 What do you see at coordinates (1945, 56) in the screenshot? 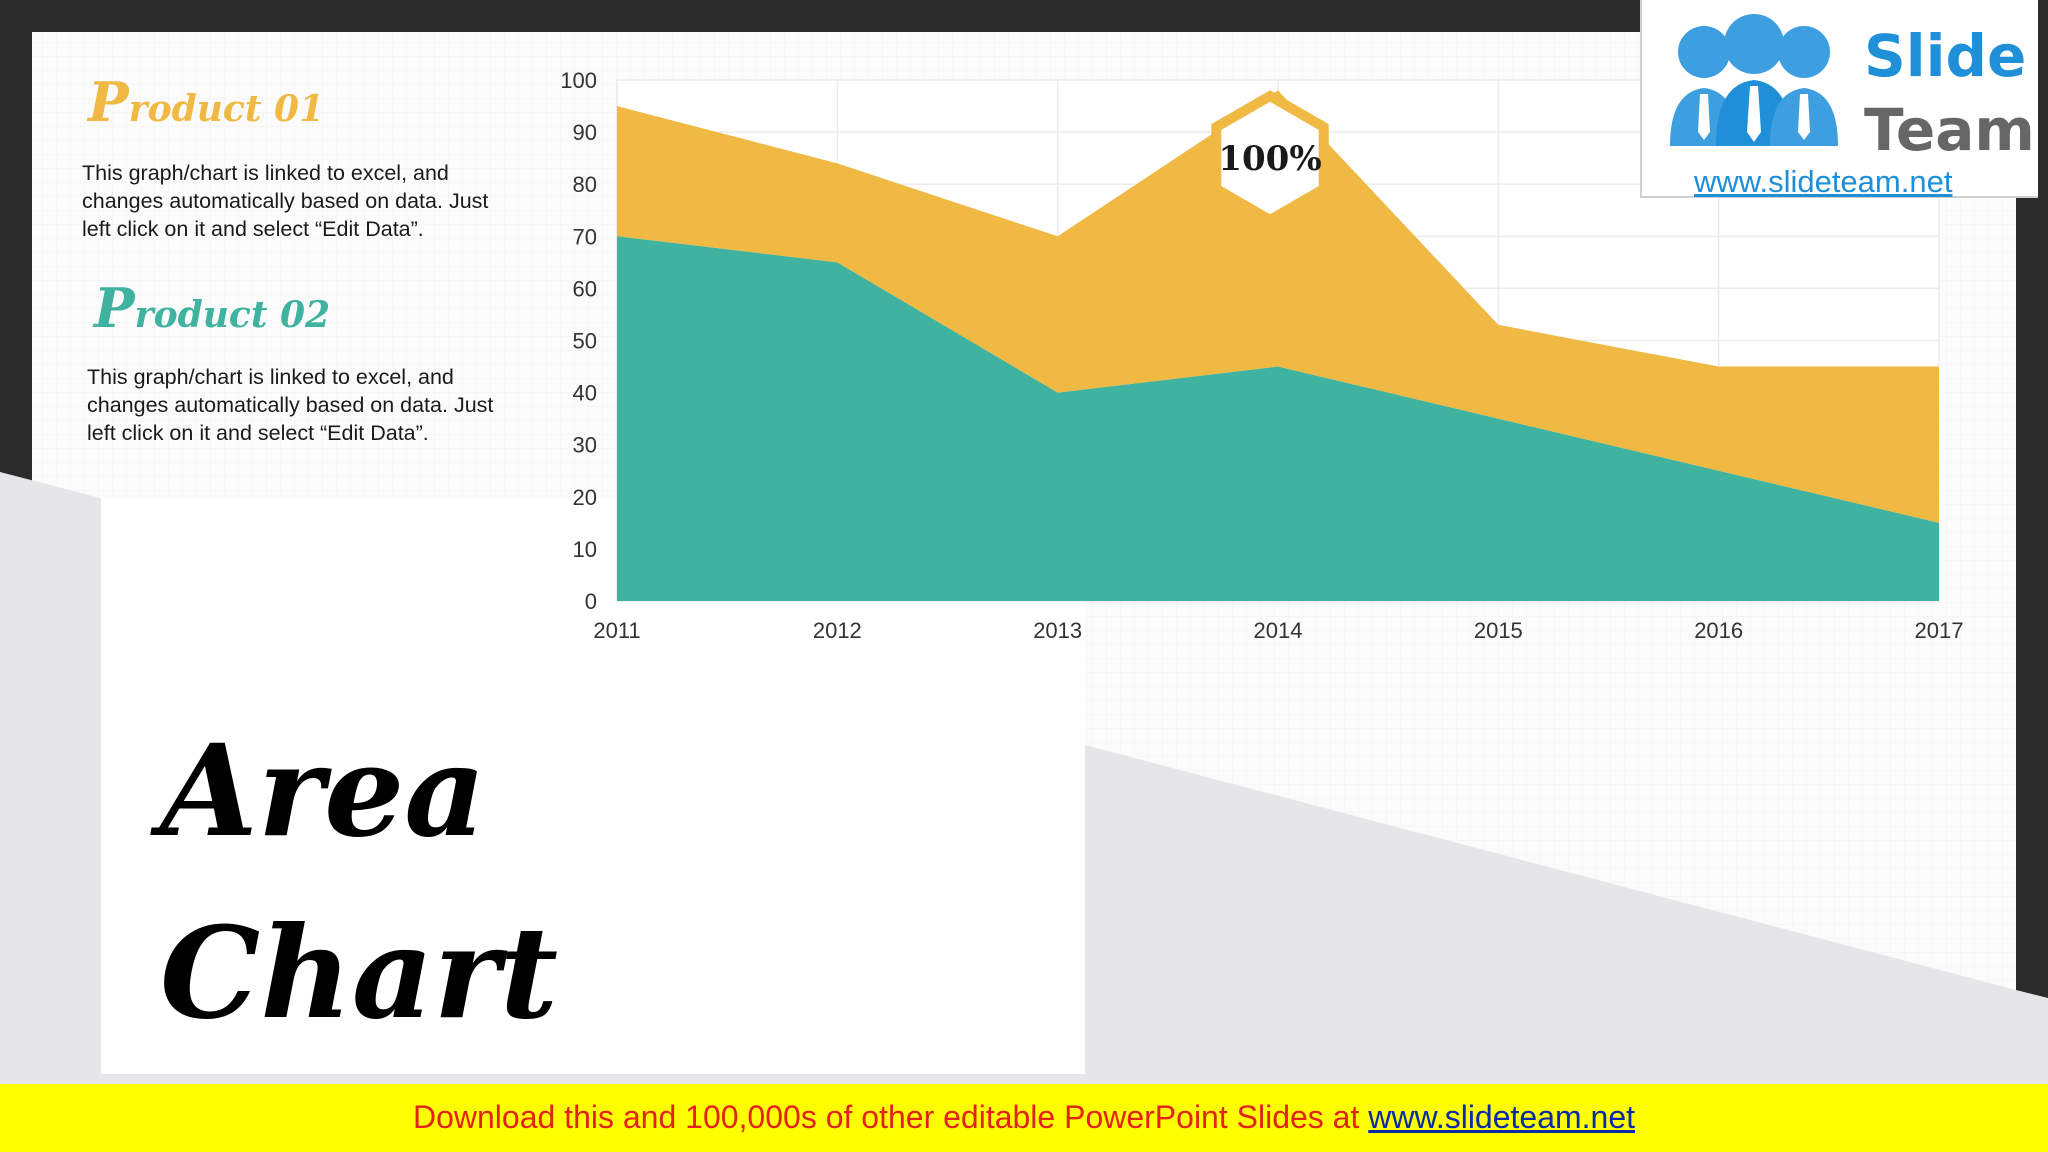
I see `logo-text-slide: Slide` at bounding box center [1945, 56].